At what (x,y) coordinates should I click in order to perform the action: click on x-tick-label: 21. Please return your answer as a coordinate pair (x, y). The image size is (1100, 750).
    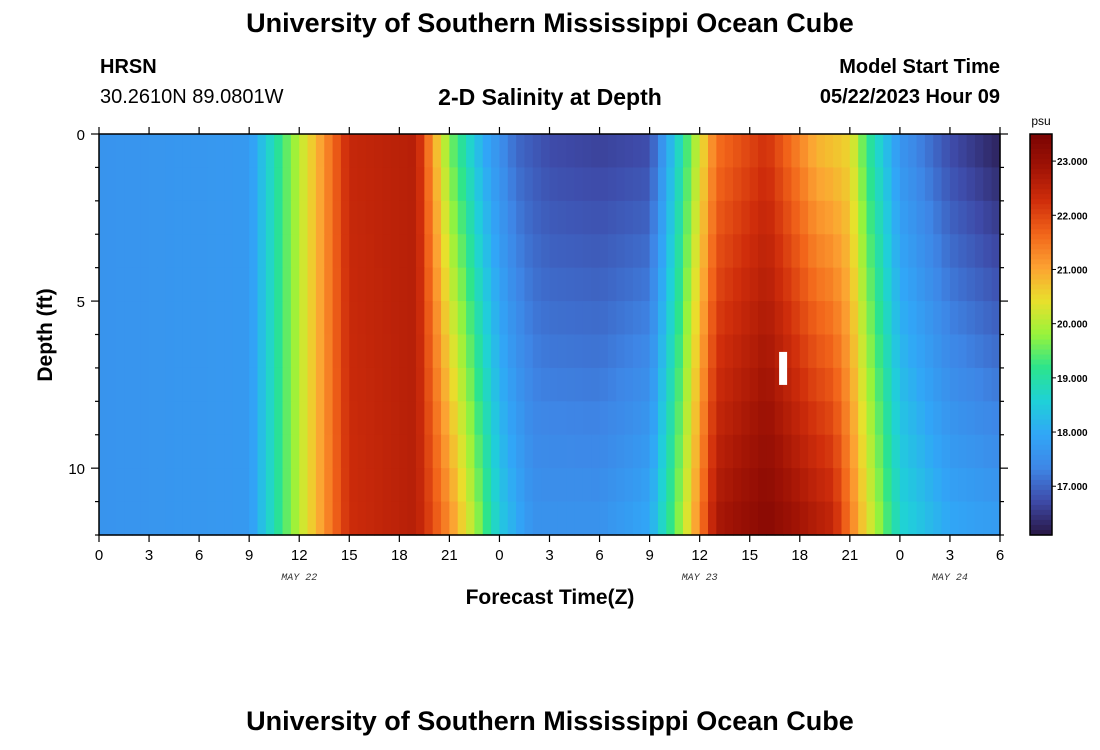
    Looking at the image, I should click on (449, 555).